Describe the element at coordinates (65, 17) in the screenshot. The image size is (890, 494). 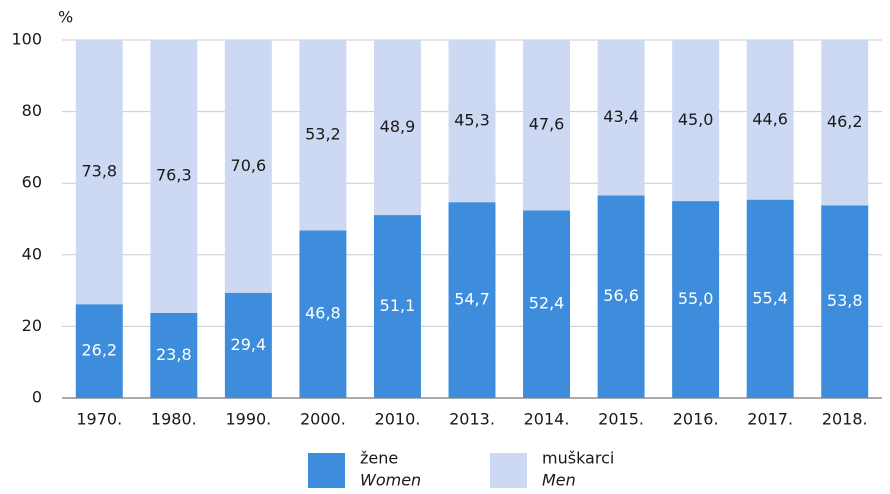
I see `y-axis-label: %` at that location.